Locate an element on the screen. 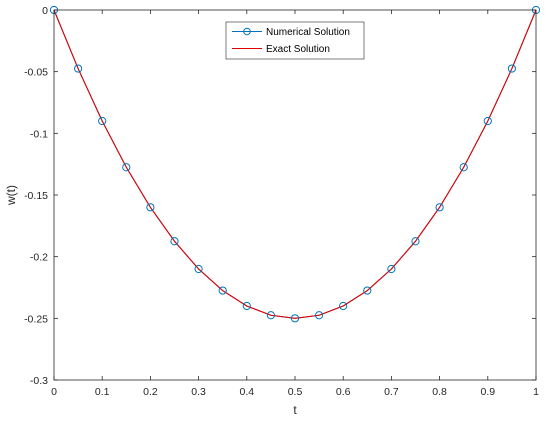 The image size is (550, 422). x-tick-label: 0.5 is located at coordinates (295, 392).